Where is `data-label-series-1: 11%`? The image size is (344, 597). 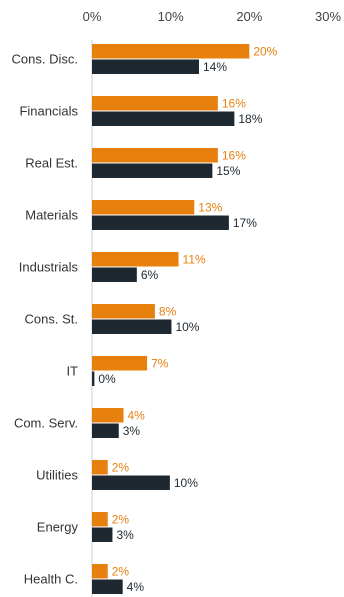
data-label-series-1: 11% is located at coordinates (194, 259).